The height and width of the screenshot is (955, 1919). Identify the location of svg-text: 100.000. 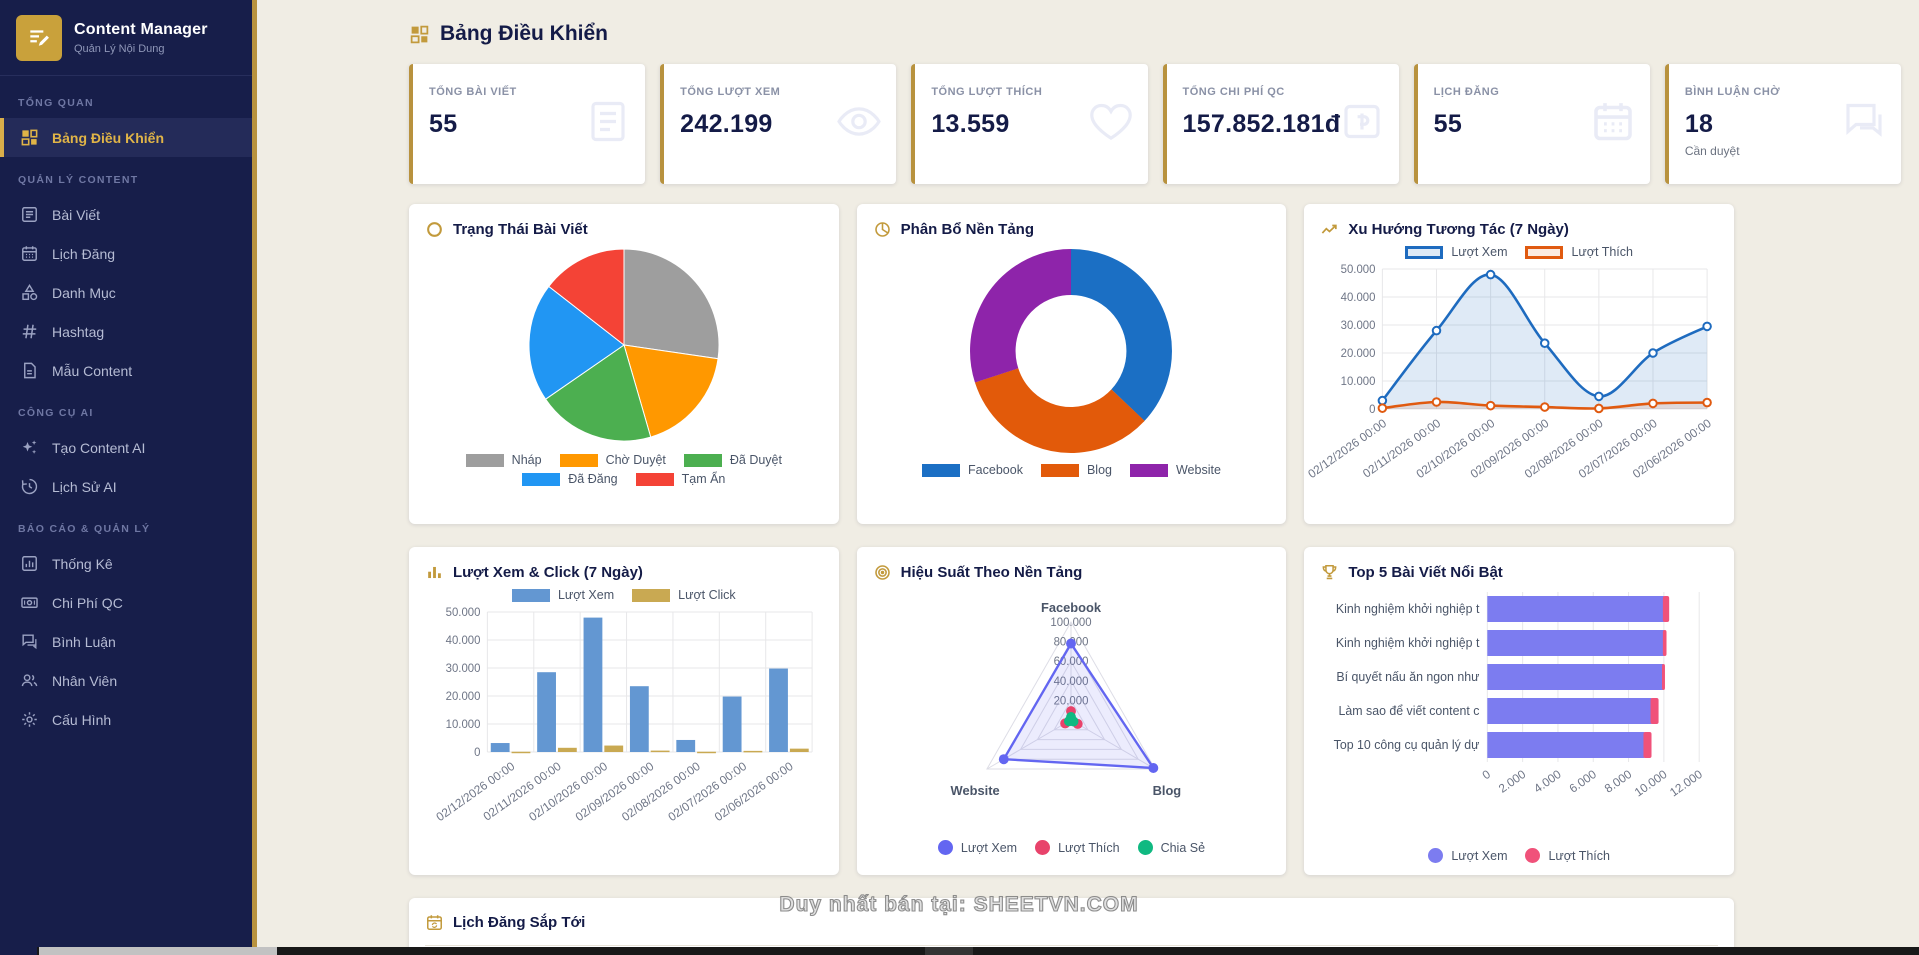
(1071, 623).